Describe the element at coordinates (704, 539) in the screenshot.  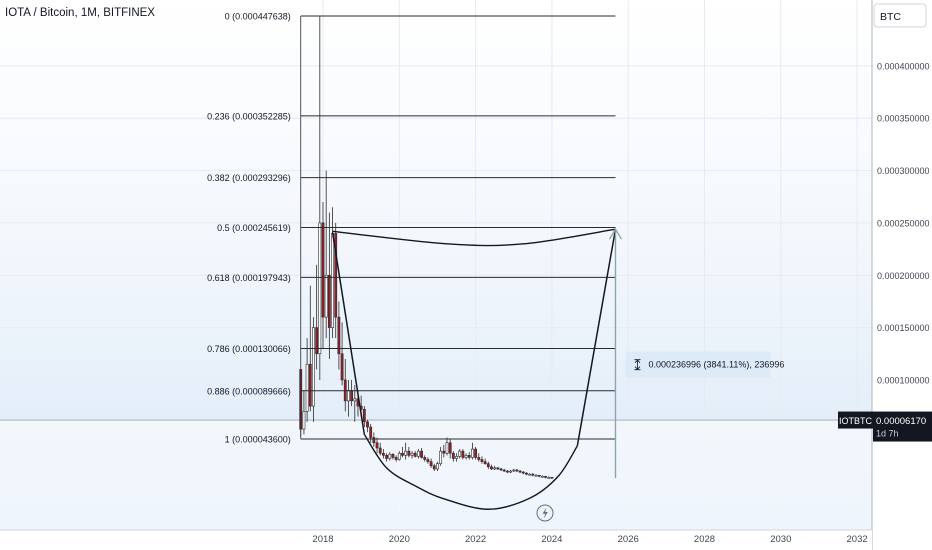
I see `time-tick-label: 2028` at that location.